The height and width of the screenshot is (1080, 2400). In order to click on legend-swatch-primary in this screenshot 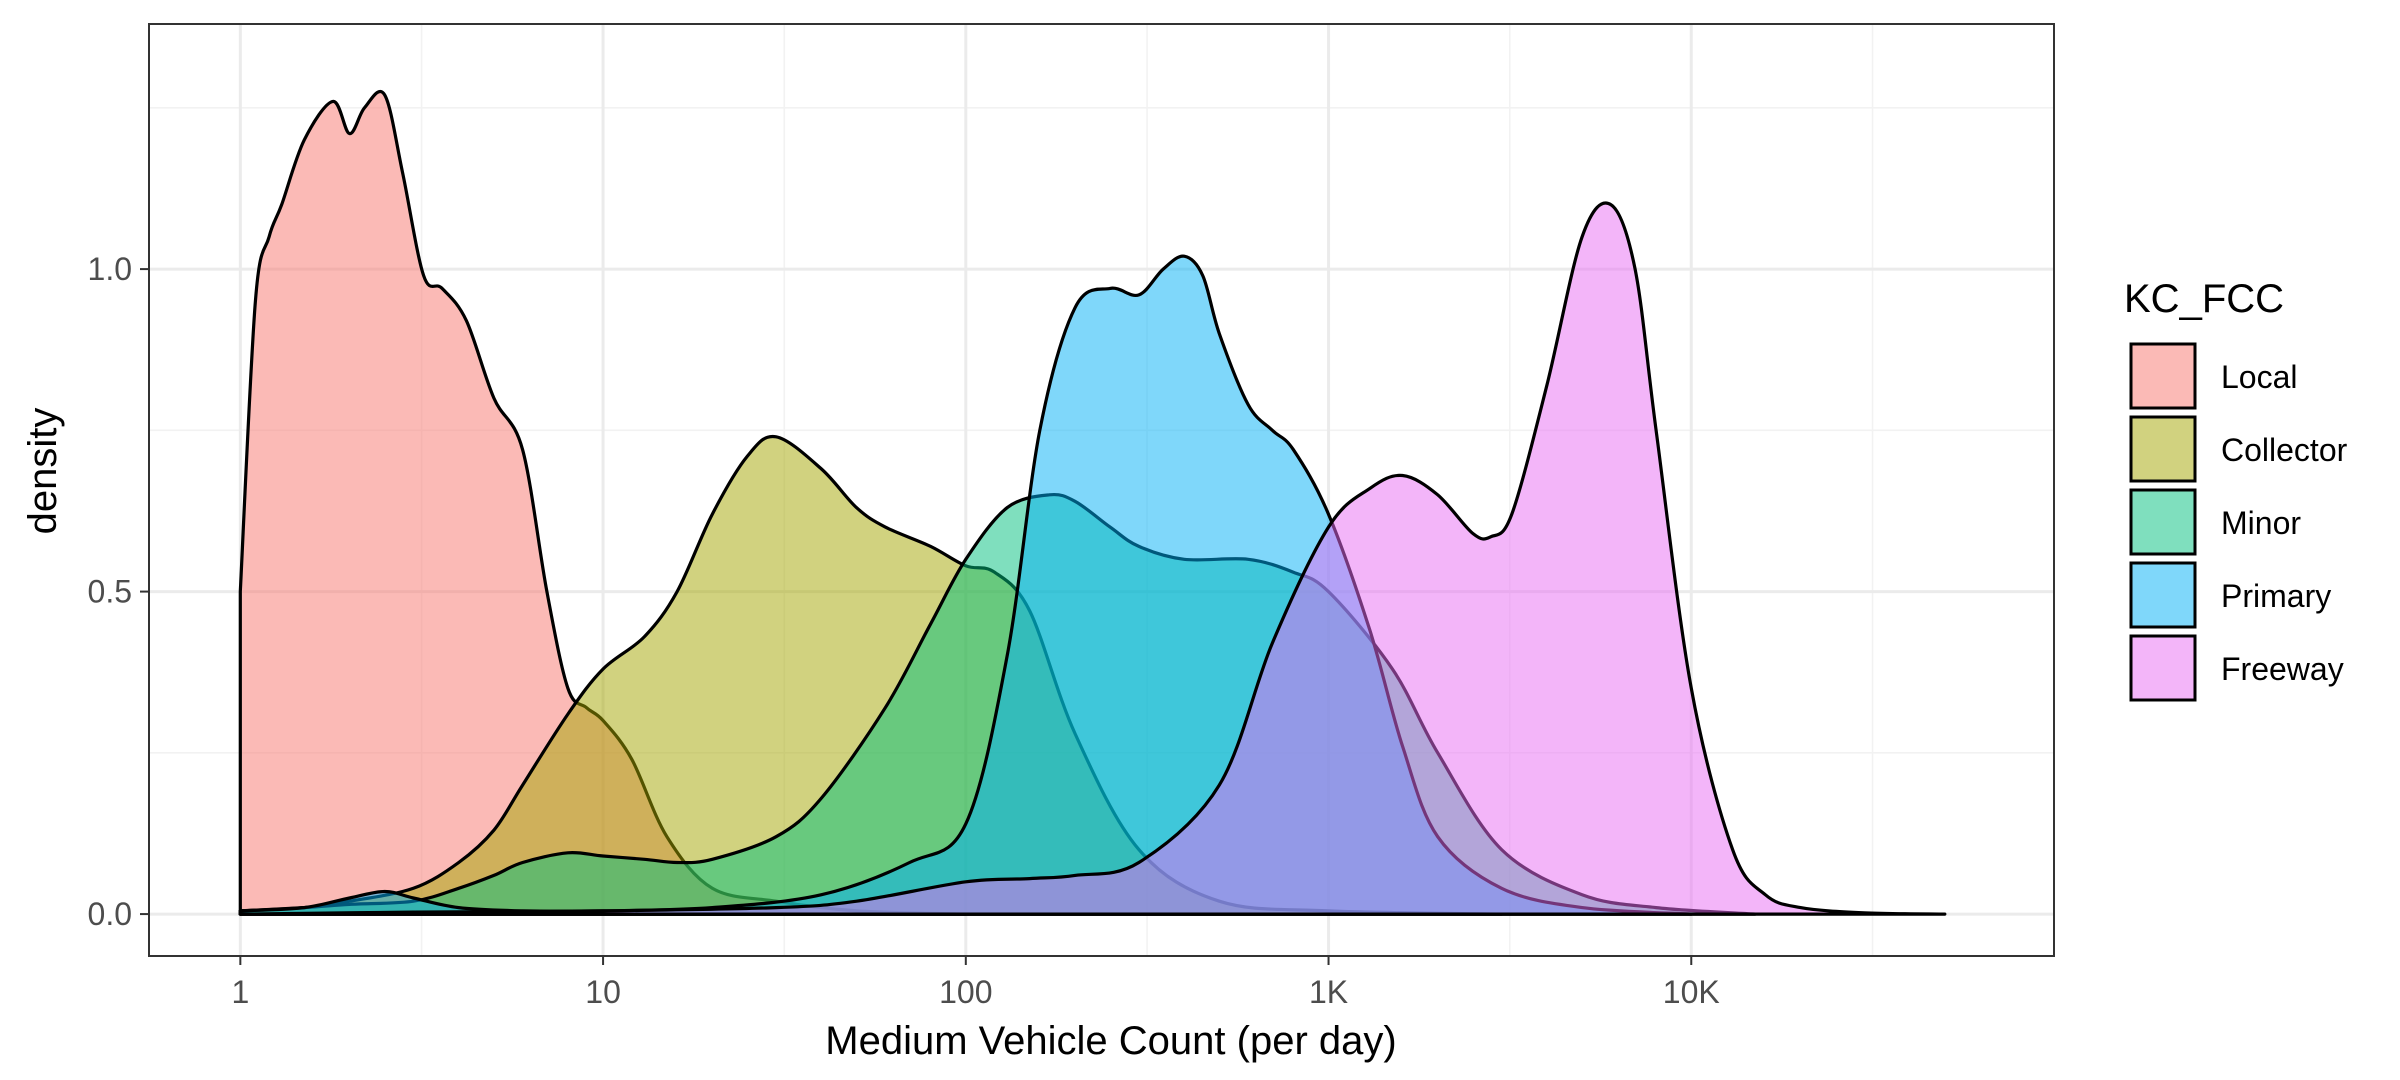, I will do `click(2163, 595)`.